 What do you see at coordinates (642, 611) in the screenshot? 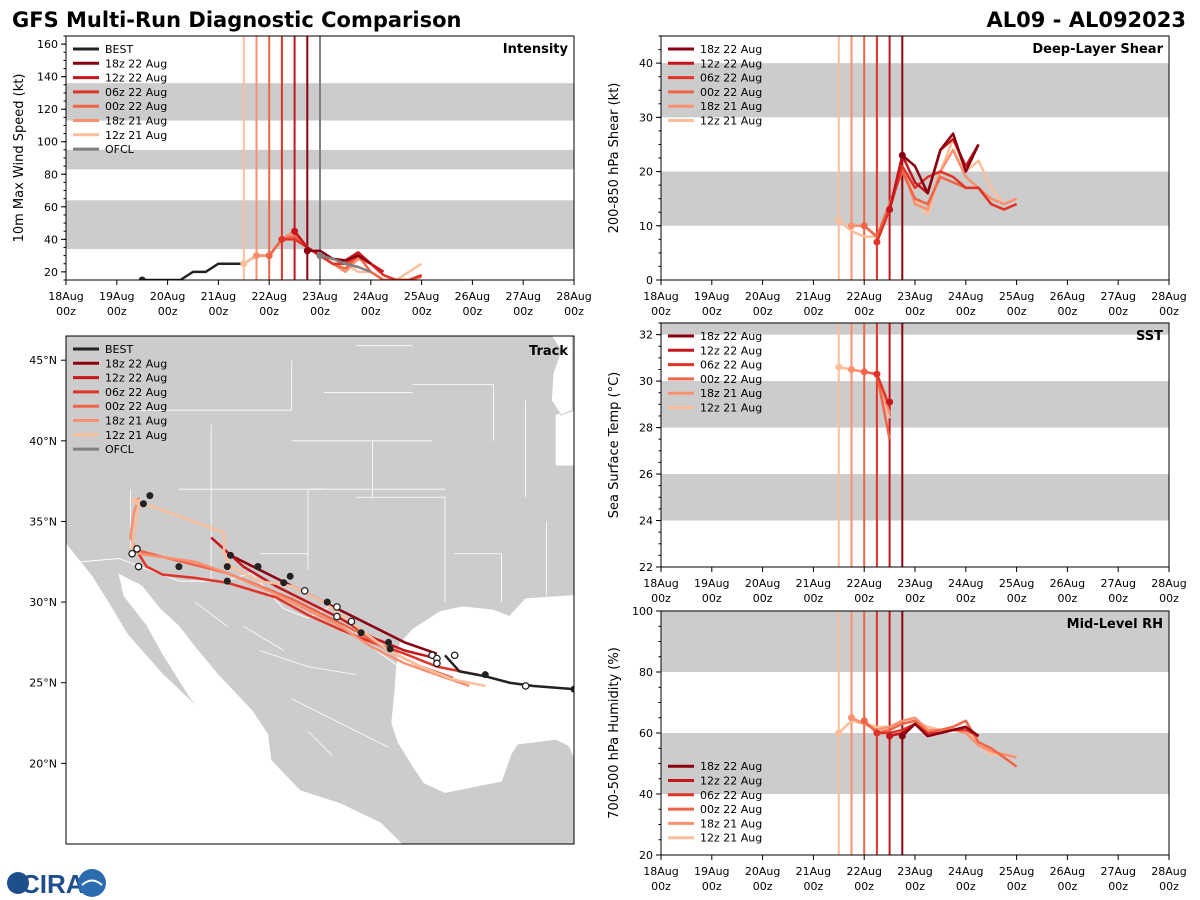
I see `y-tick-label: 100` at bounding box center [642, 611].